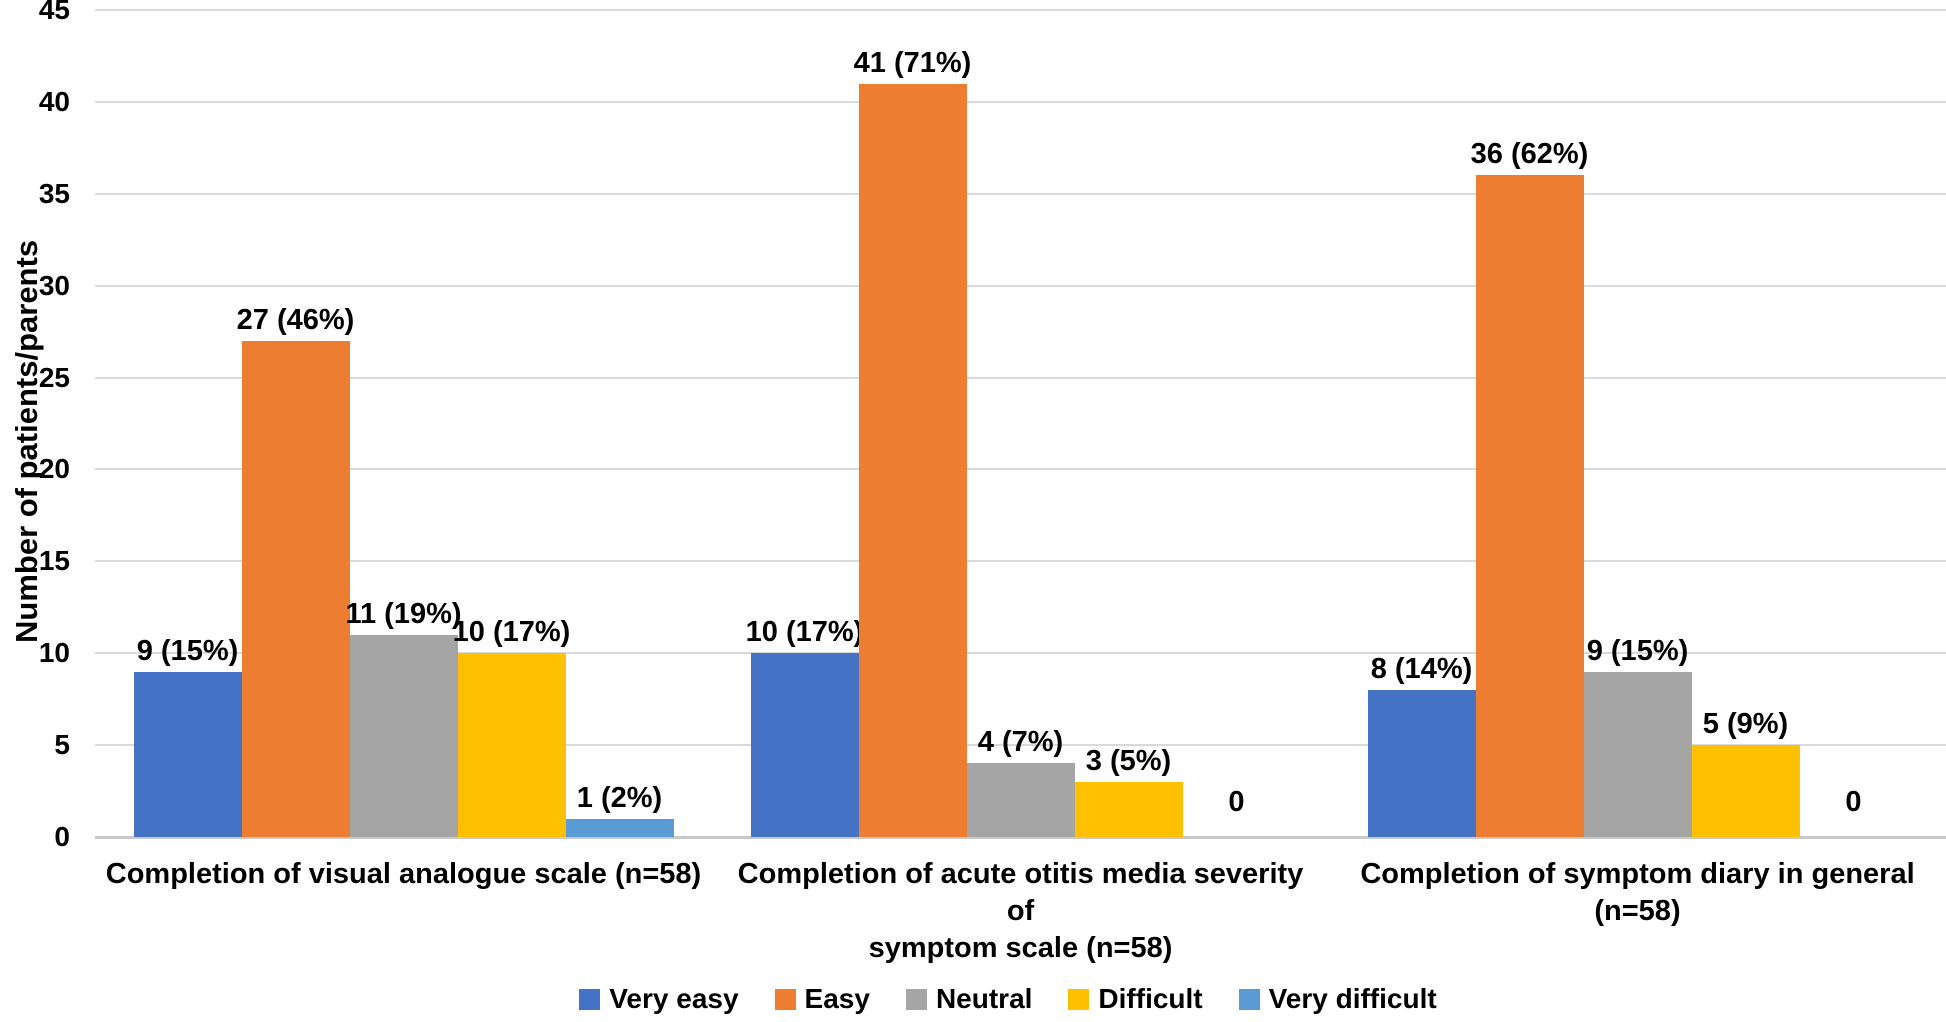  Describe the element at coordinates (187, 651) in the screenshot. I see `data-label-very-easy-group-1: 9 (15%)` at that location.